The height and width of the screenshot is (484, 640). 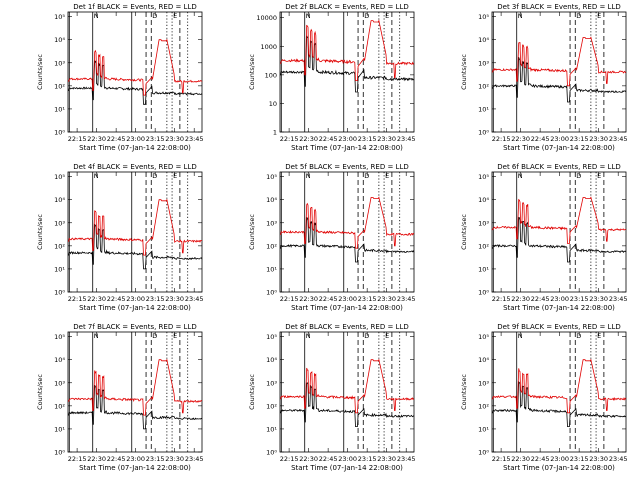 I want to click on y-tick-label: 1000, so click(x=268, y=47).